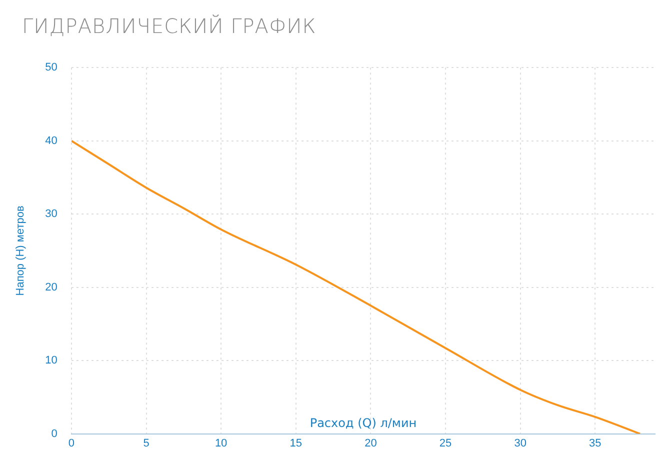  Describe the element at coordinates (51, 140) in the screenshot. I see `y-tick-label: 40` at that location.